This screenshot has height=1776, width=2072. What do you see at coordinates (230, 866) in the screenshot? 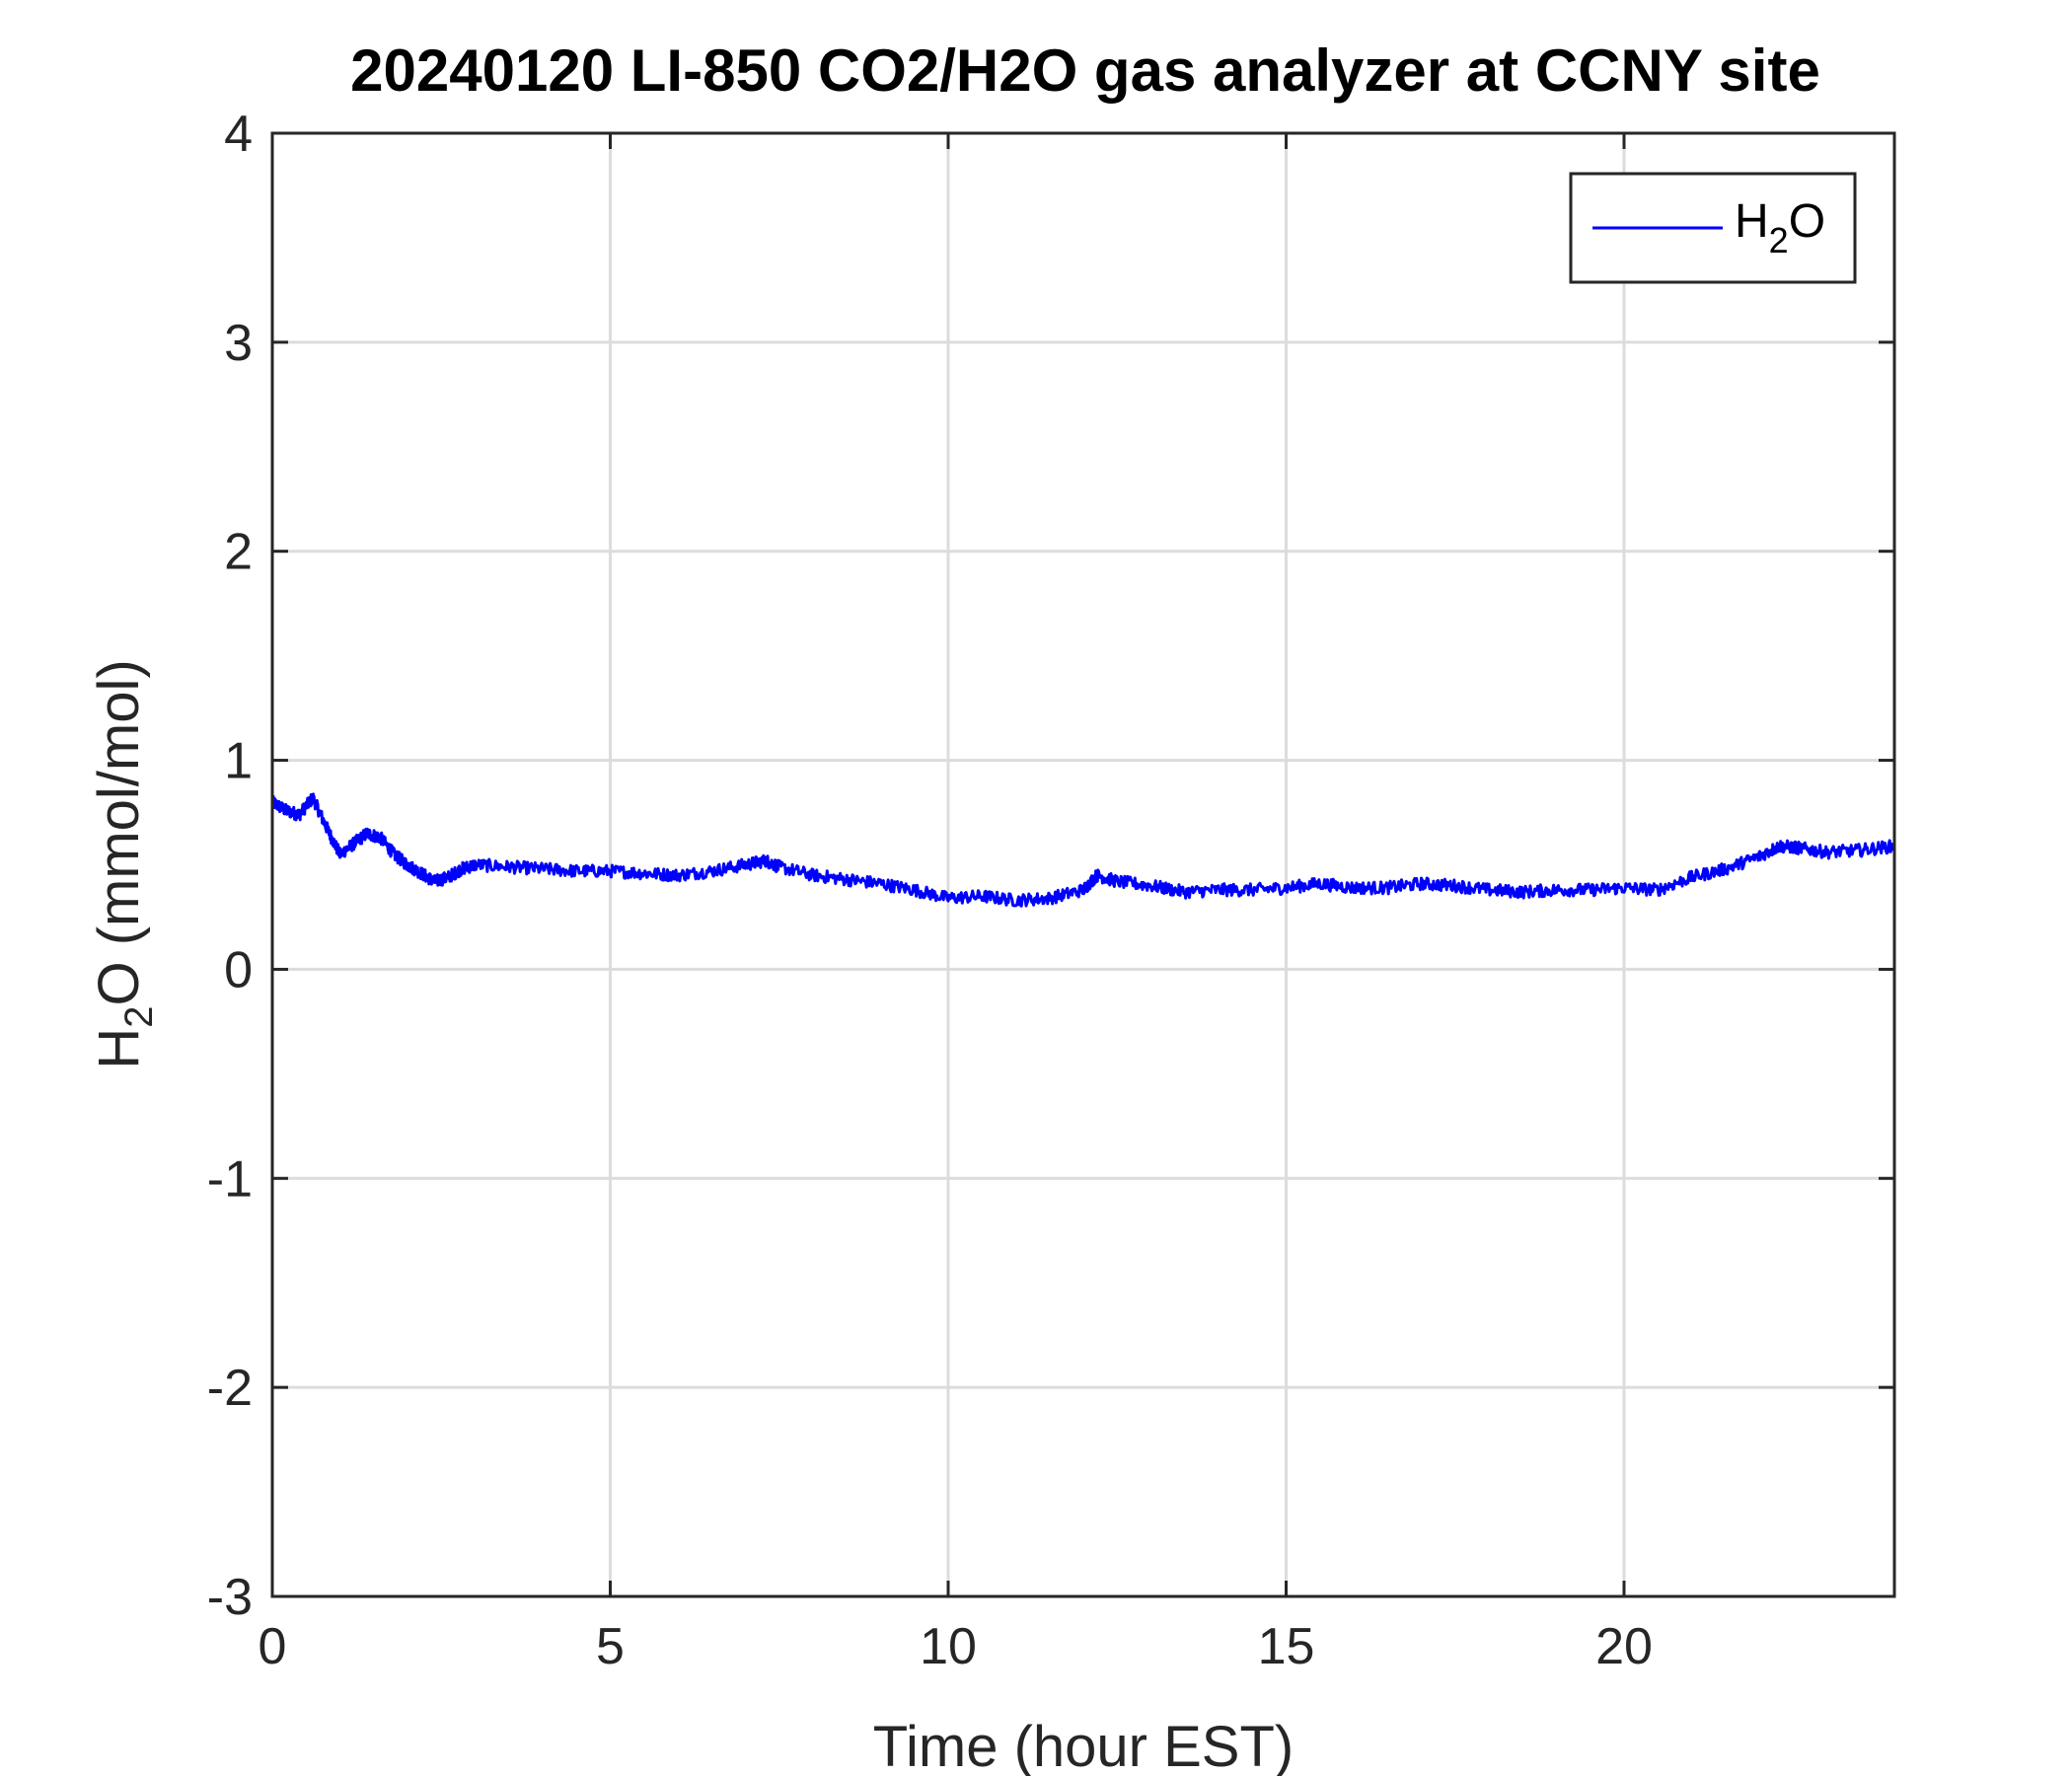
I see `y-tick-labels: -3 -2 -1 0 1 2 3 4` at bounding box center [230, 866].